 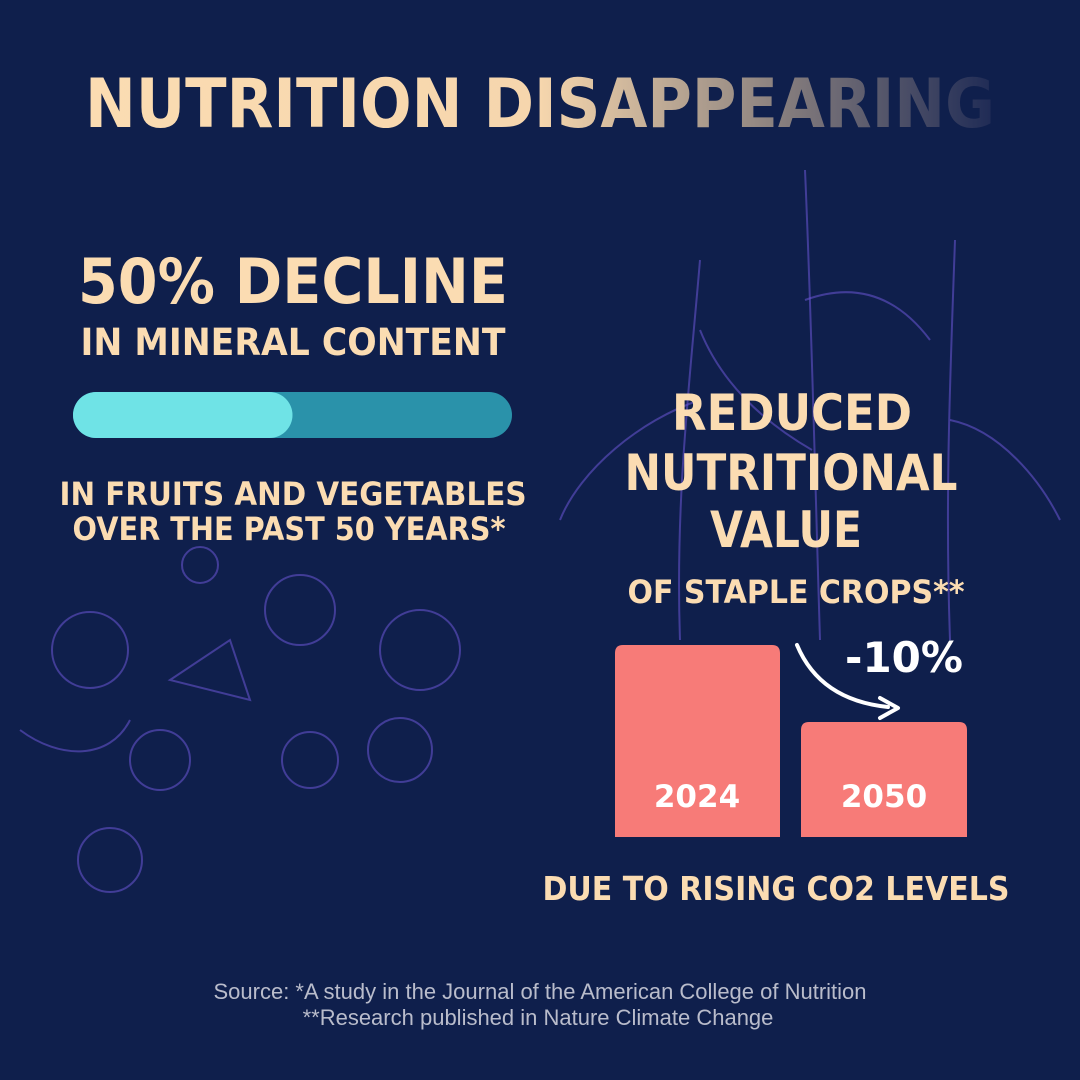 What do you see at coordinates (294, 342) in the screenshot?
I see `subhead: IN MINERAL CONTENT` at bounding box center [294, 342].